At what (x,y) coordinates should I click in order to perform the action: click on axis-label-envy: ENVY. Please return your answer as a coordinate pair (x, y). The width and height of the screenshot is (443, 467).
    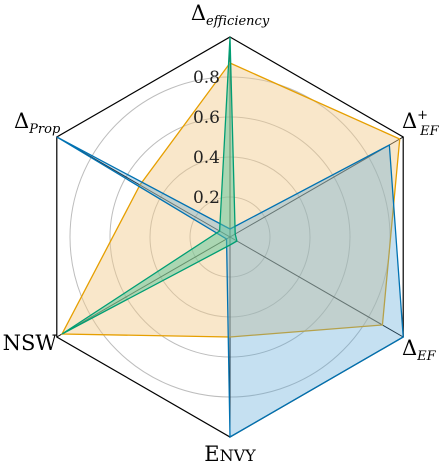
    Looking at the image, I should click on (230, 454).